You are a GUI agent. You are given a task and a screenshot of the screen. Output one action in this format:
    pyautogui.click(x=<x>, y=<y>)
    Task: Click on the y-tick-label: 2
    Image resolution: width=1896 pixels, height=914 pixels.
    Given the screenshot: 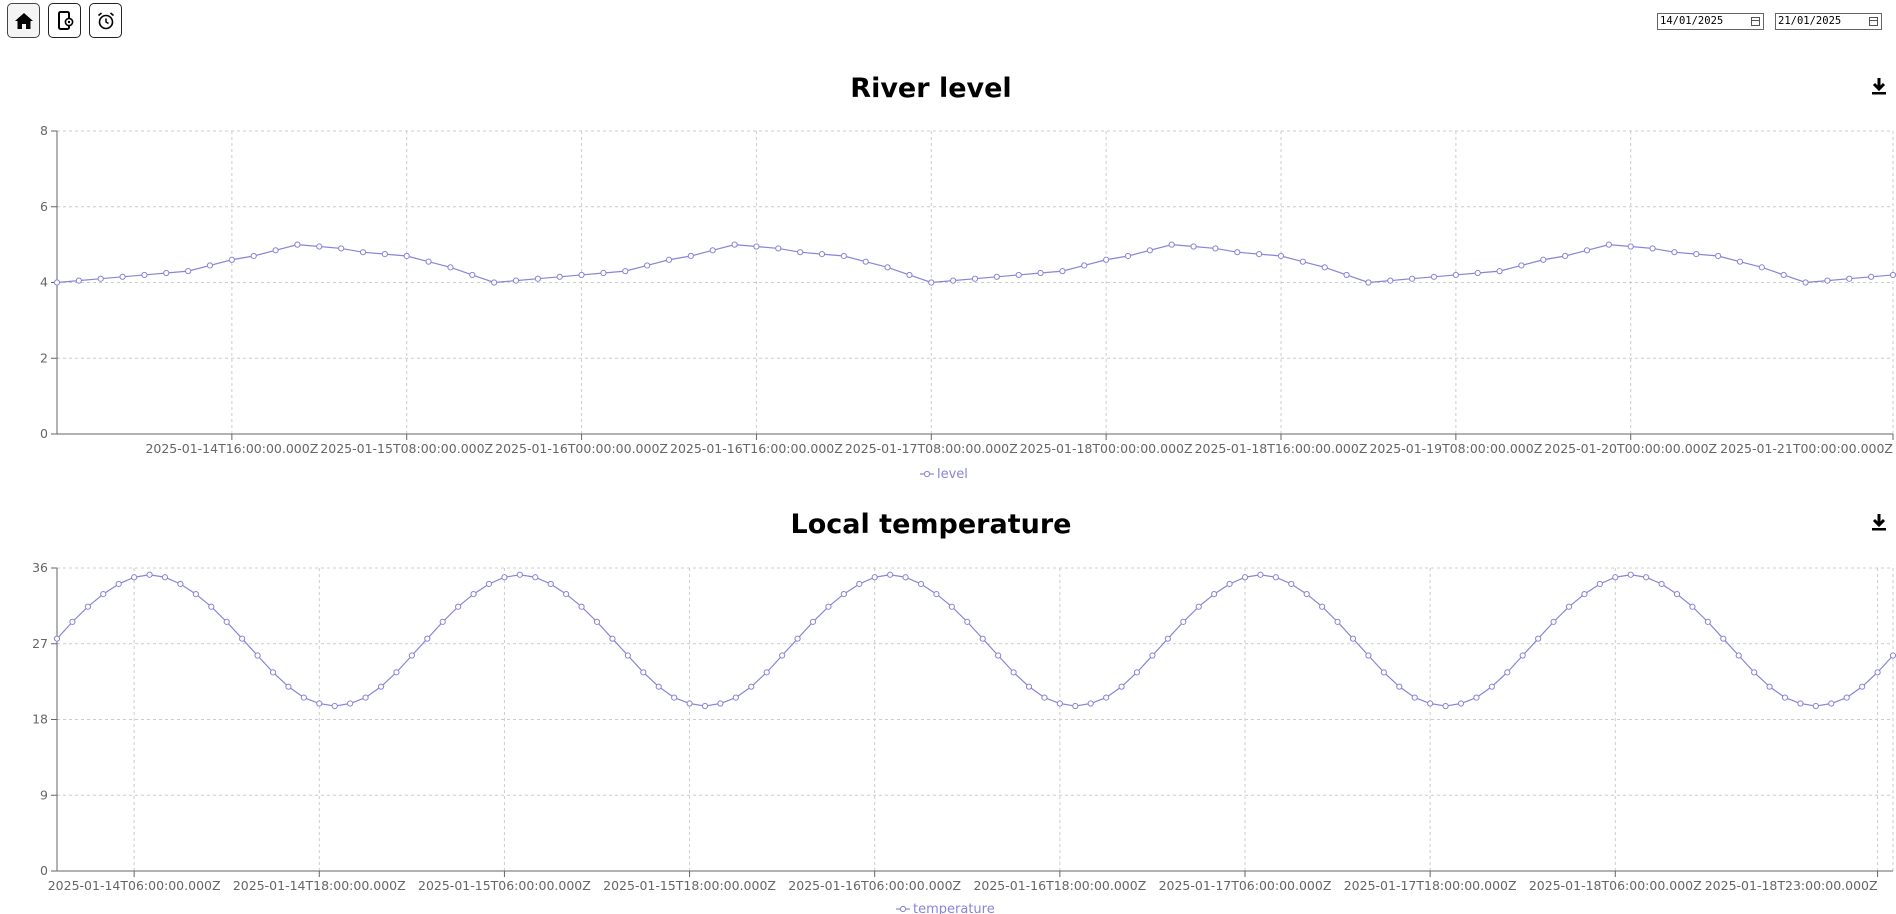 What is the action you would take?
    pyautogui.click(x=44, y=357)
    